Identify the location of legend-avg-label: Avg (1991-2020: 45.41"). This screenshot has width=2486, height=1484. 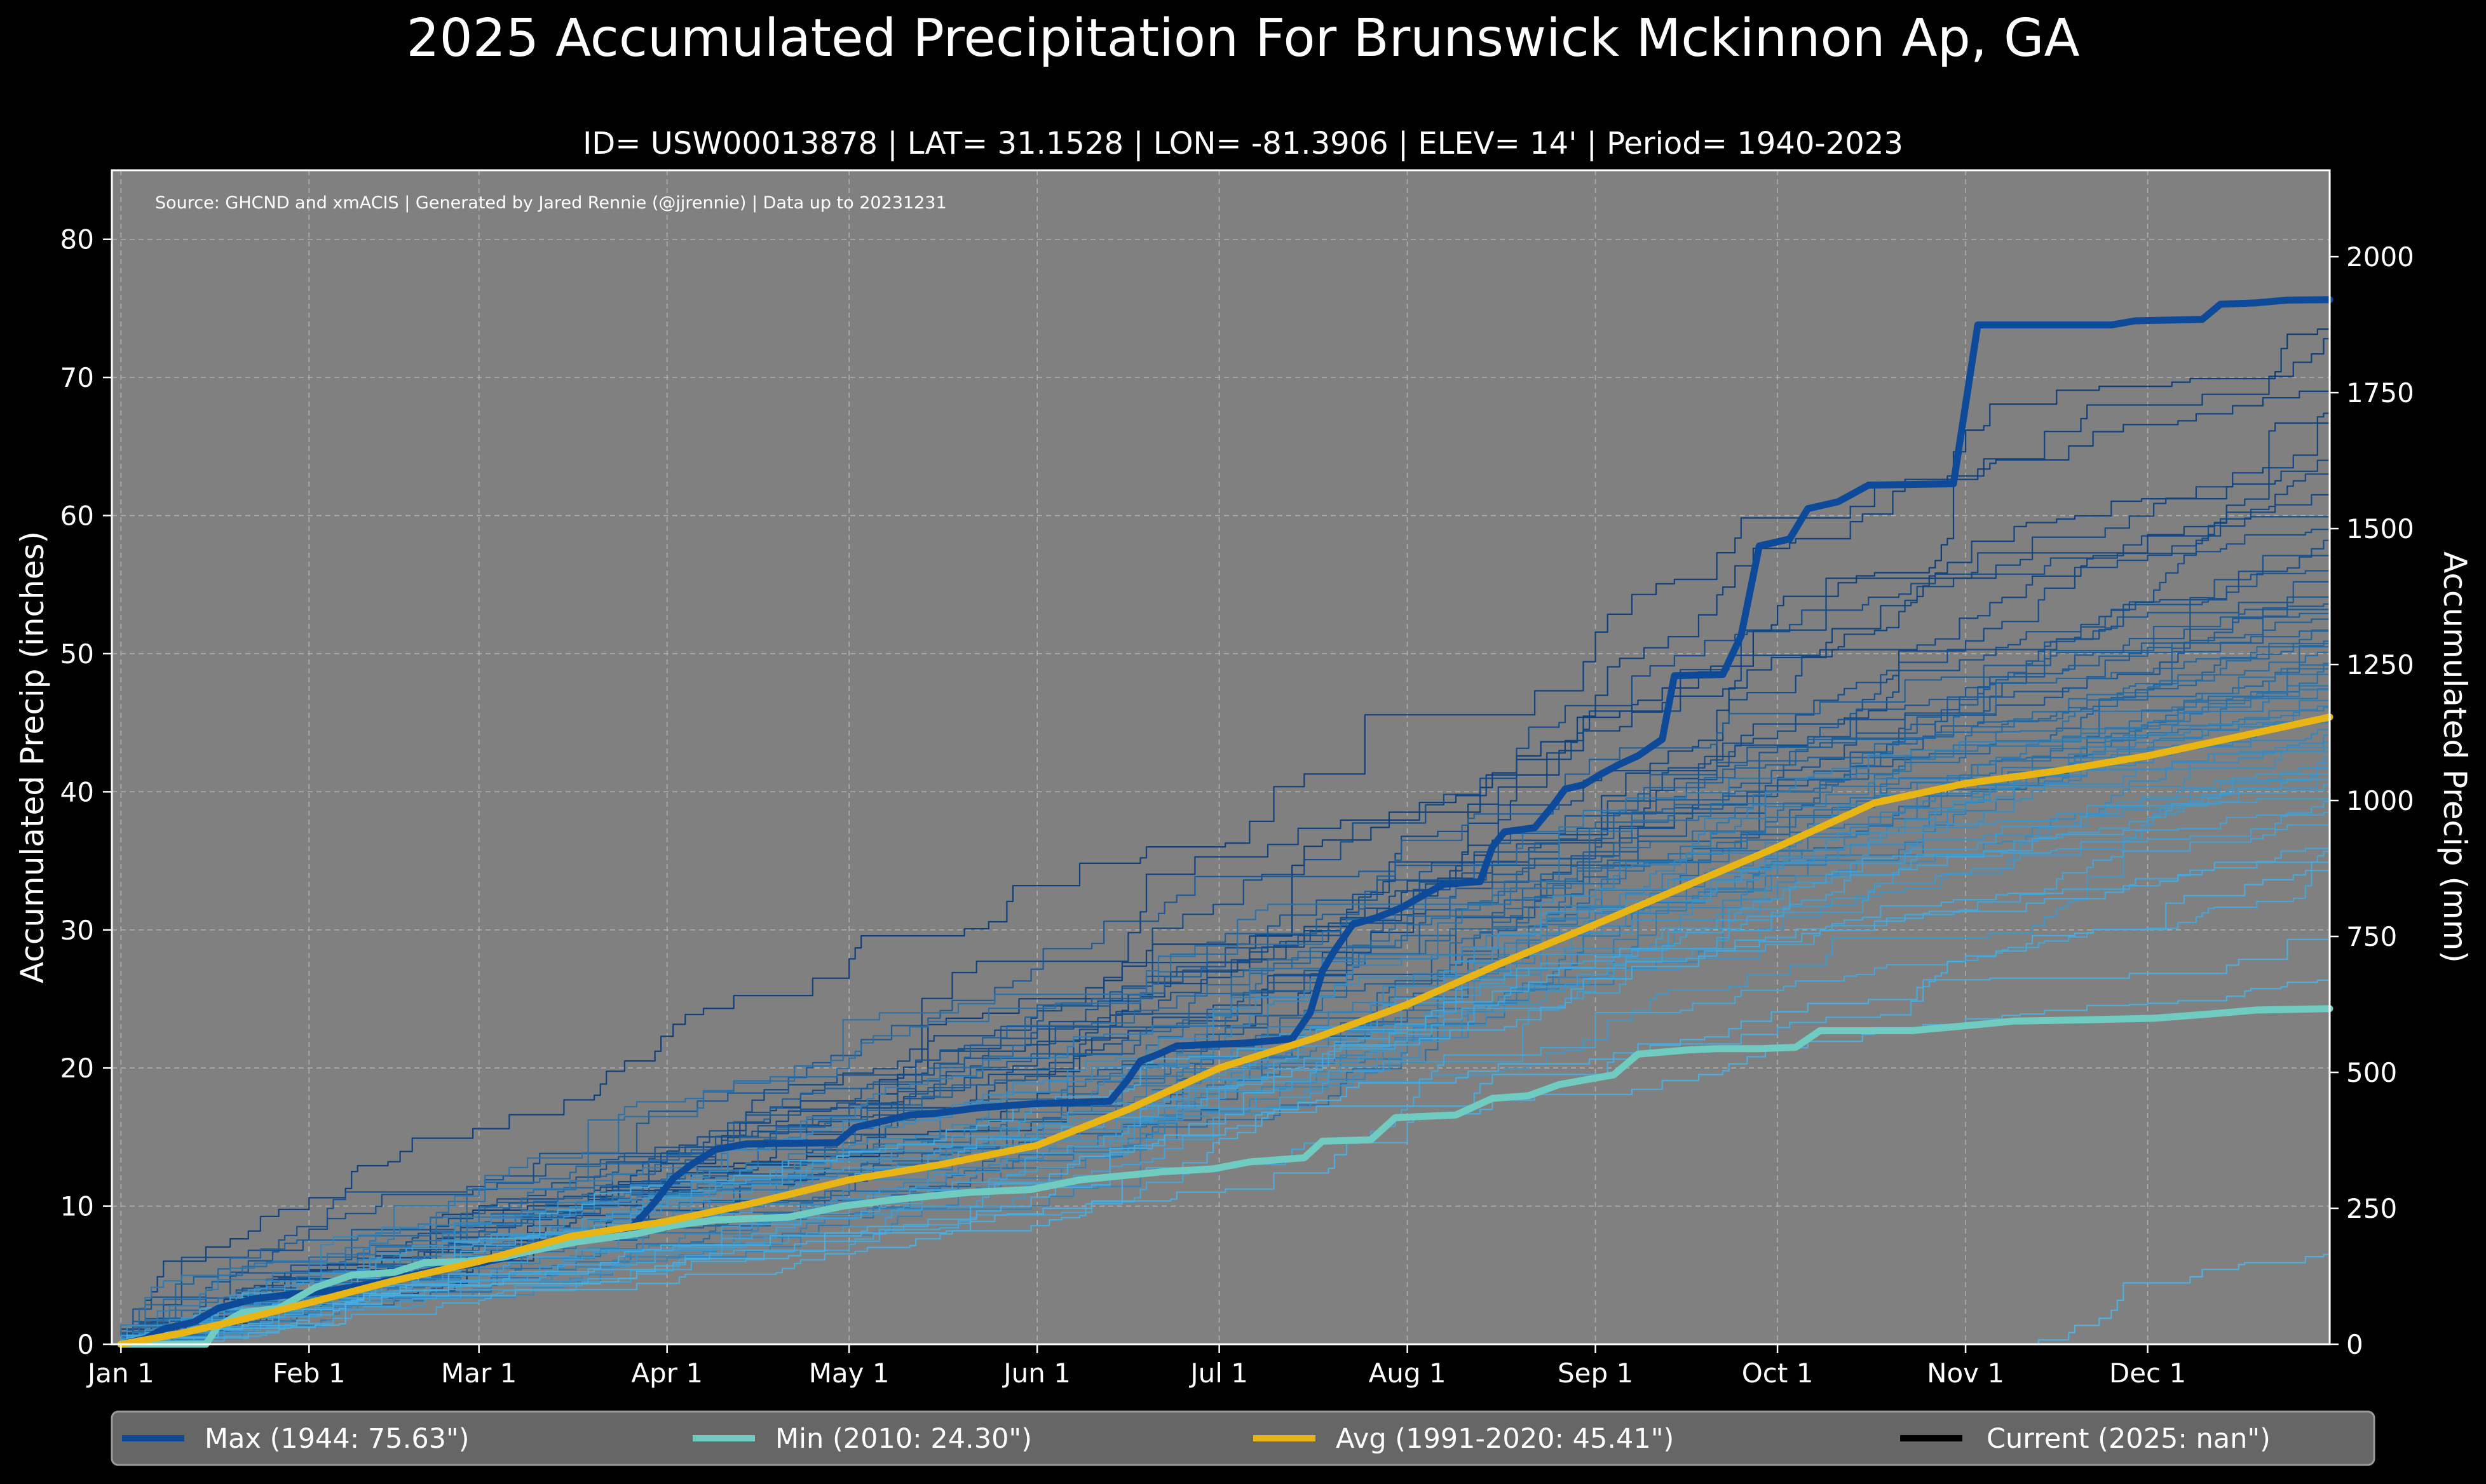
(1505, 1439).